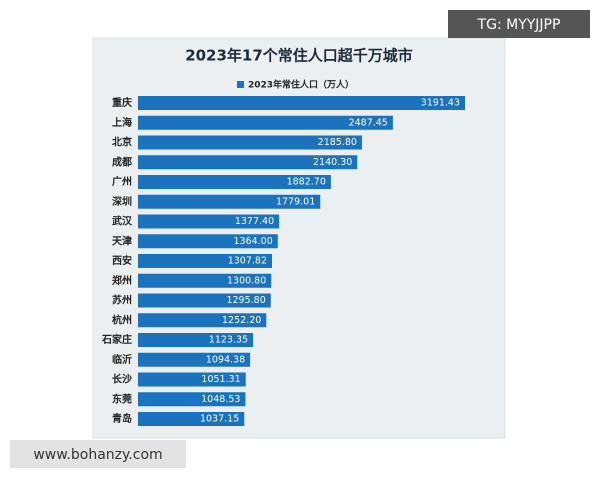 The image size is (600, 480). Describe the element at coordinates (301, 85) in the screenshot. I see `legend-label: 2023年常住人口（万人）` at that location.